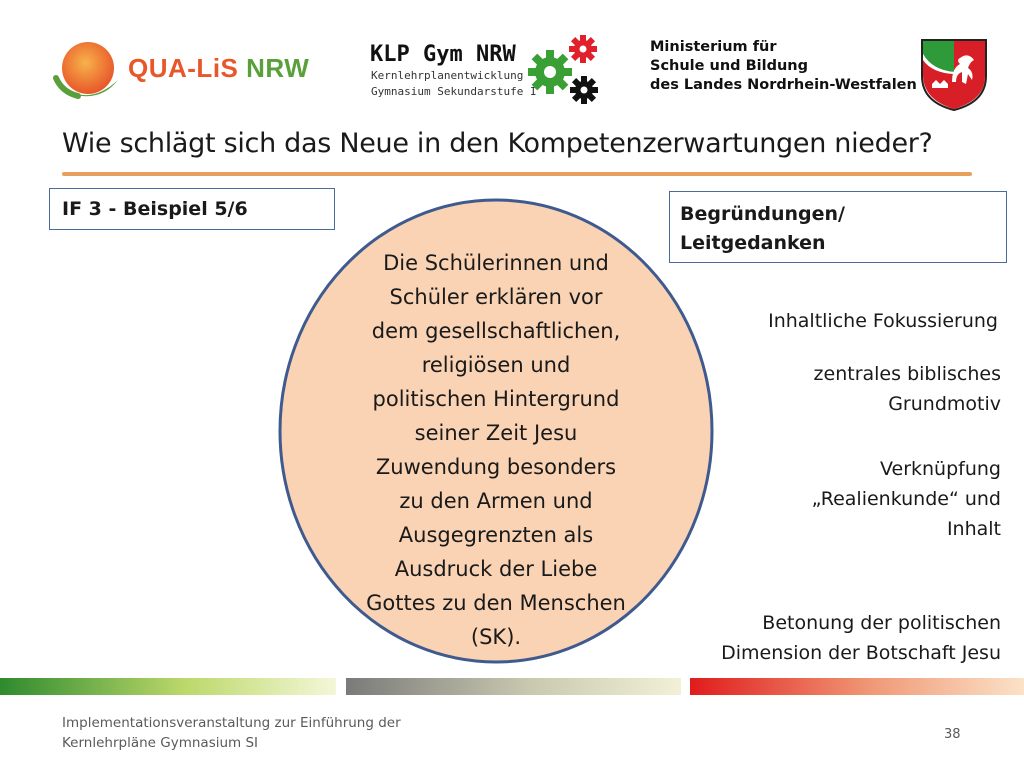 This screenshot has height=768, width=1024. What do you see at coordinates (513, 686) in the screenshot?
I see `footer-bar-grey` at bounding box center [513, 686].